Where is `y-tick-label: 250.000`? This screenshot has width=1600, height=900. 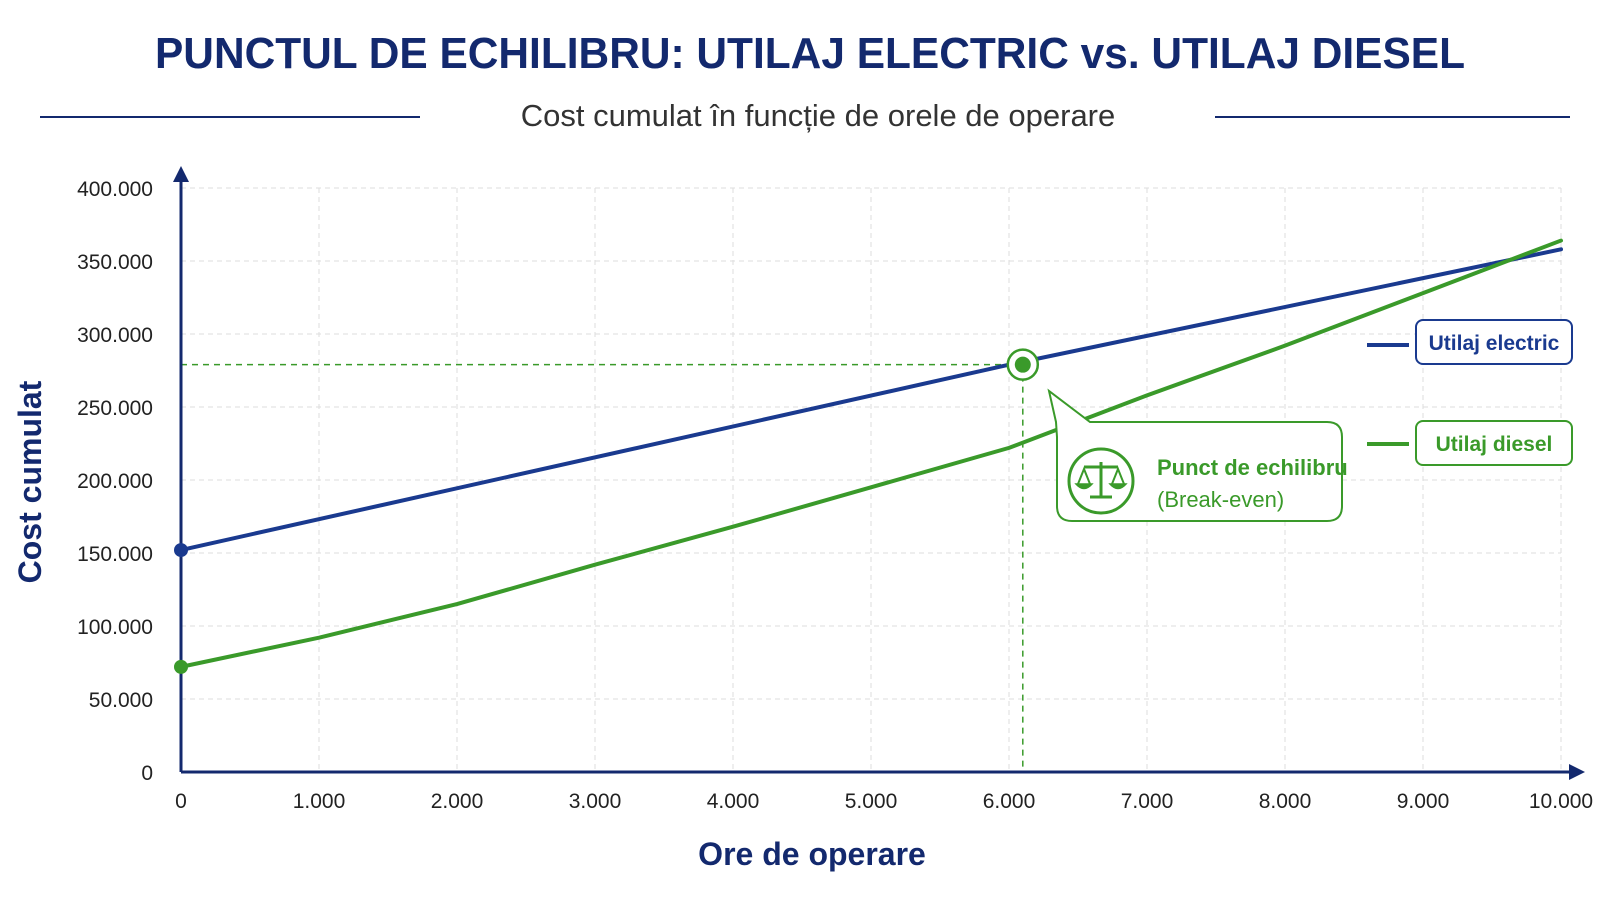
y-tick-label: 250.000 is located at coordinates (115, 408).